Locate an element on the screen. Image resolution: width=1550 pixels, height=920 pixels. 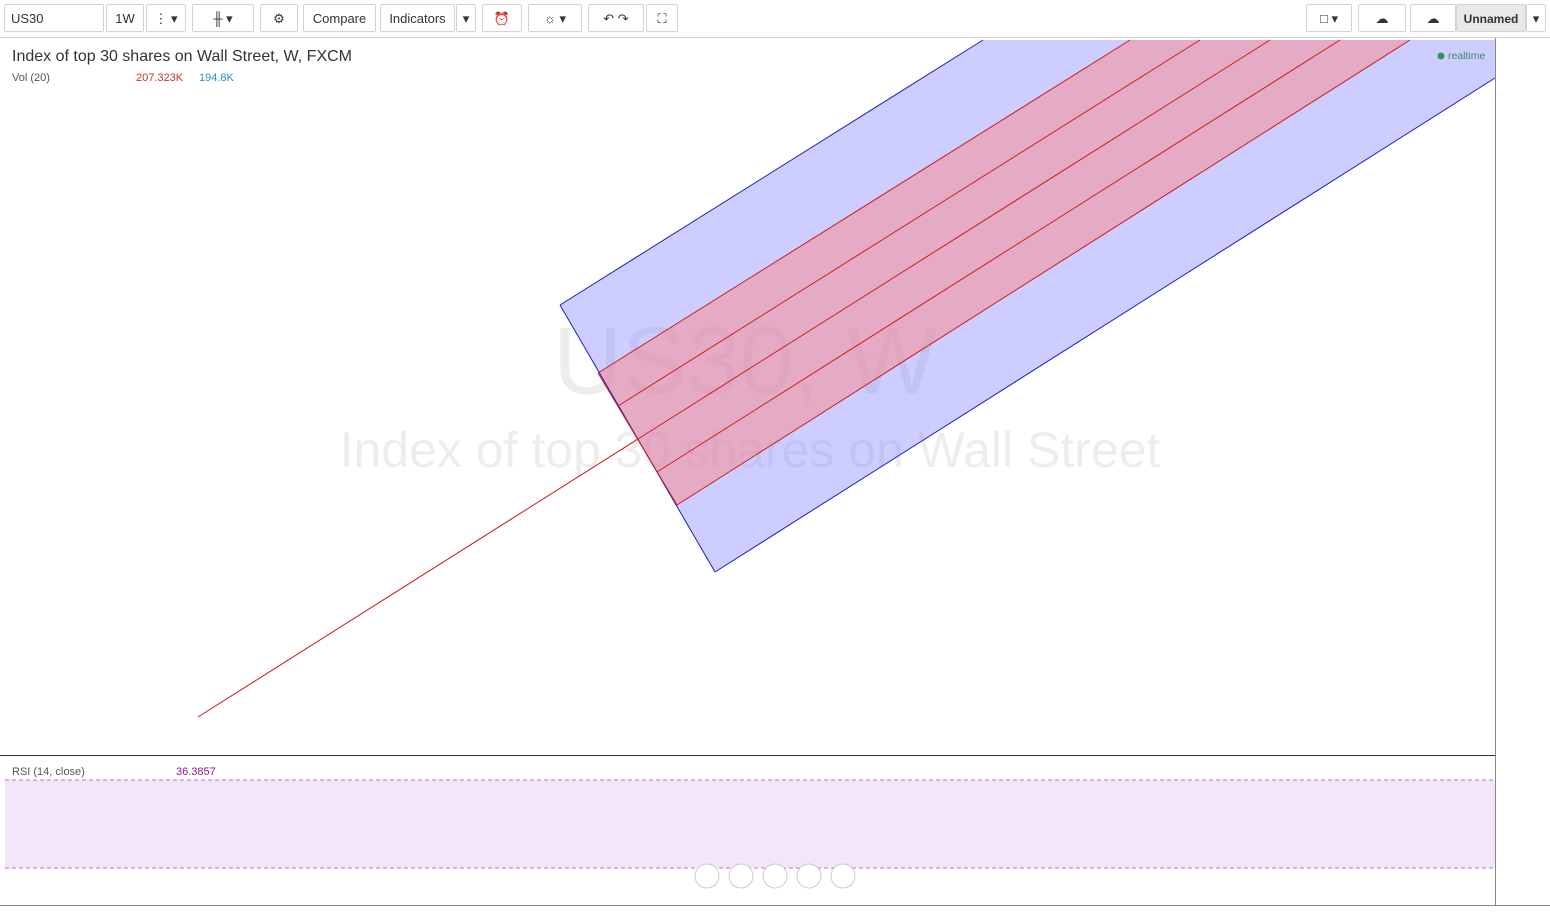
rsi-name: RSI (14, close) is located at coordinates (48, 772).